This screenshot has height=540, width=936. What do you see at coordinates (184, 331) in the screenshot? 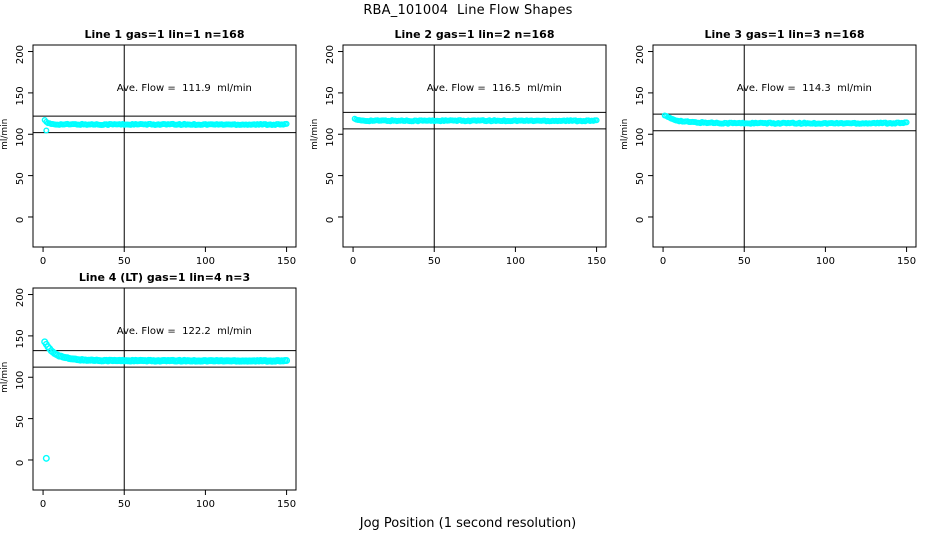
I see `svg-text: Ave. Flow = 122.2 ml/min` at bounding box center [184, 331].